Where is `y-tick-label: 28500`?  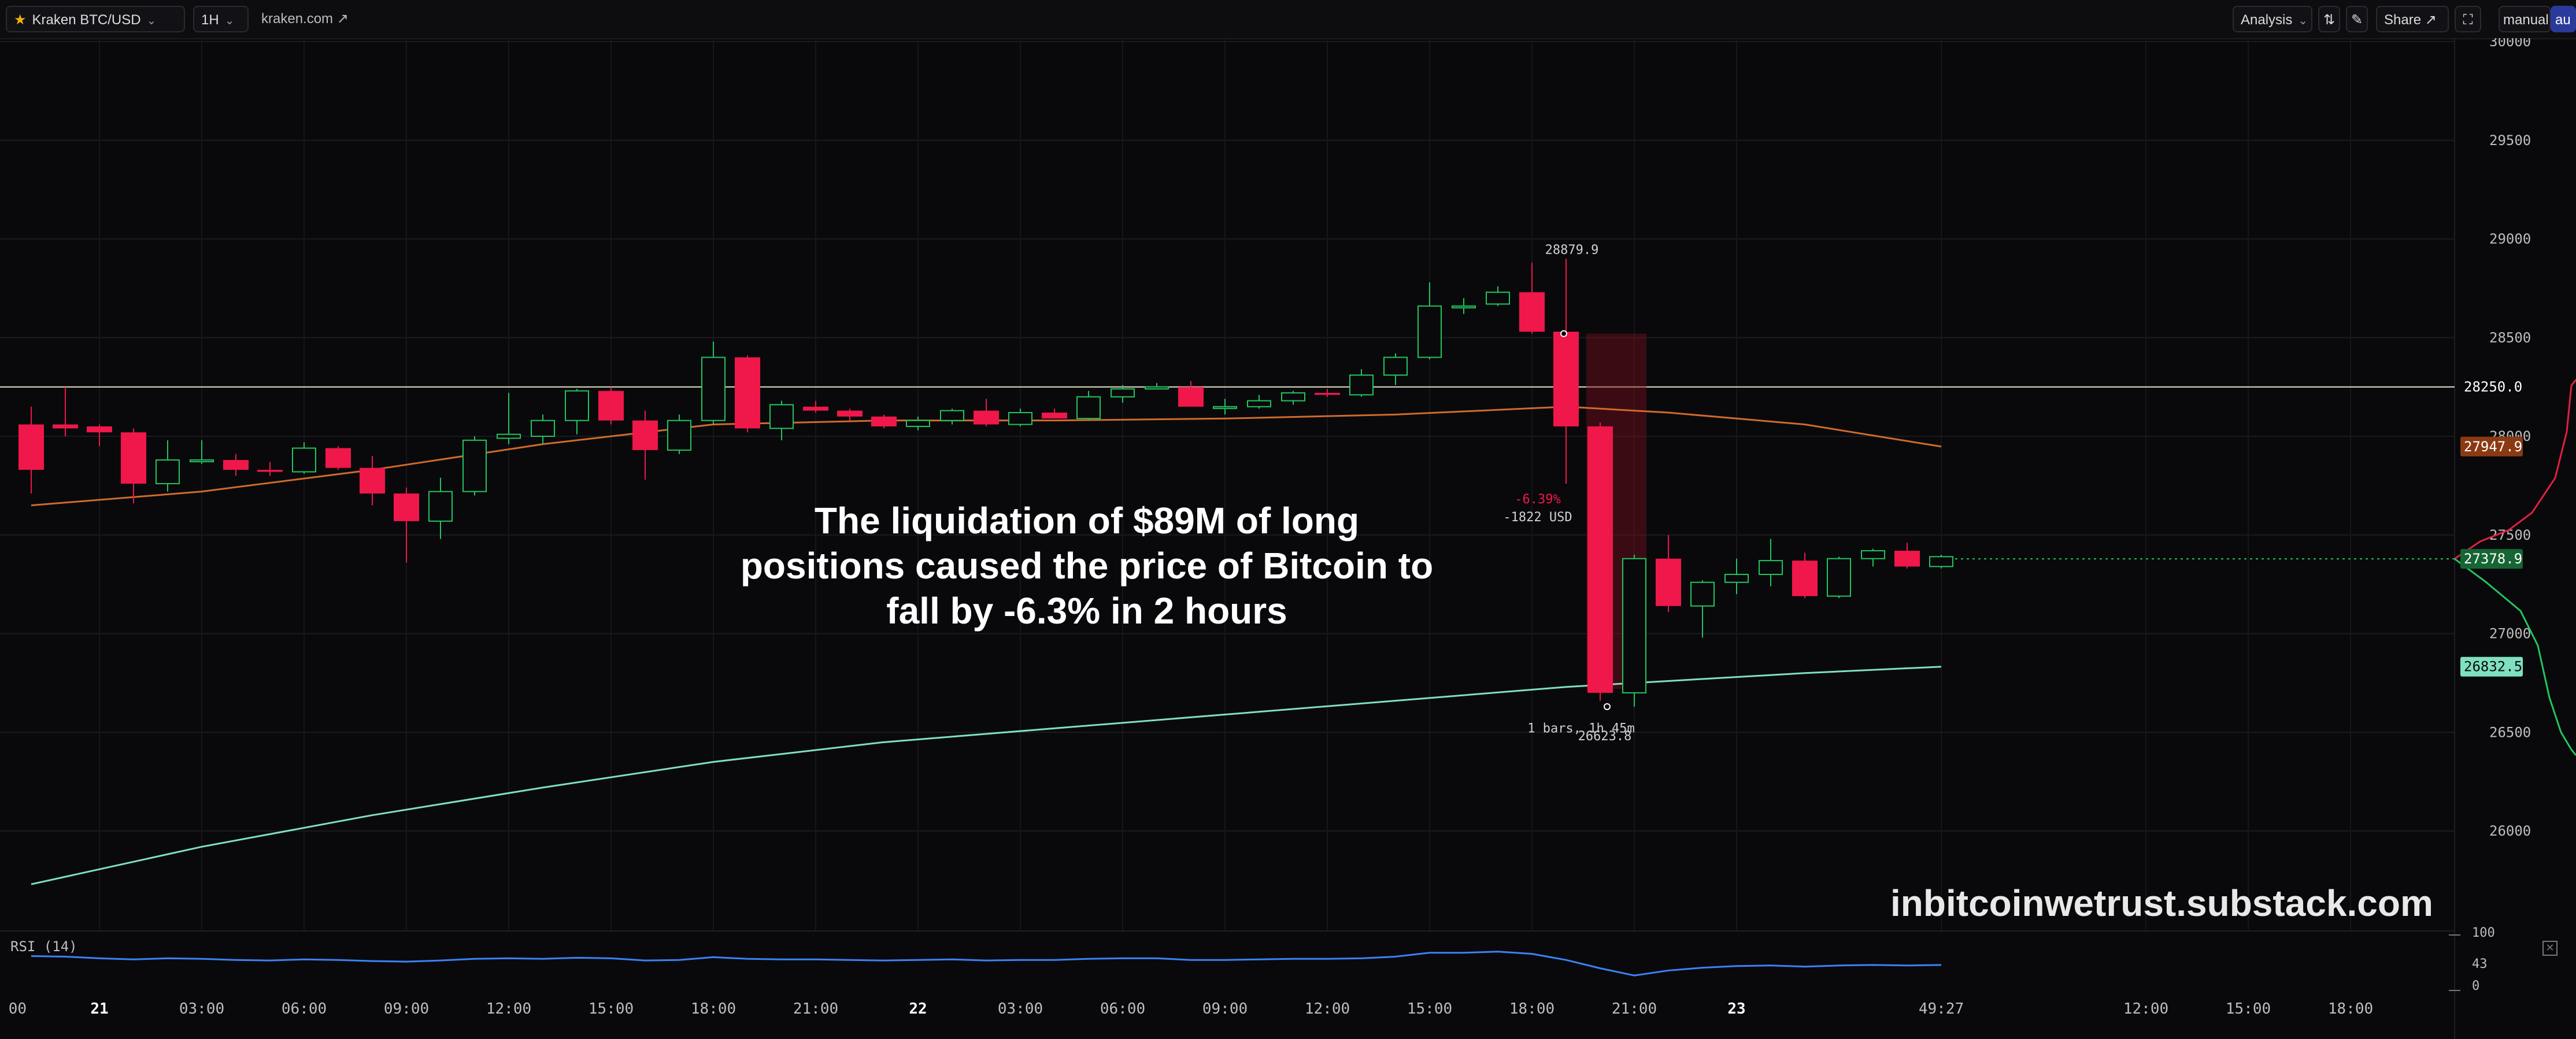 y-tick-label: 28500 is located at coordinates (2510, 337).